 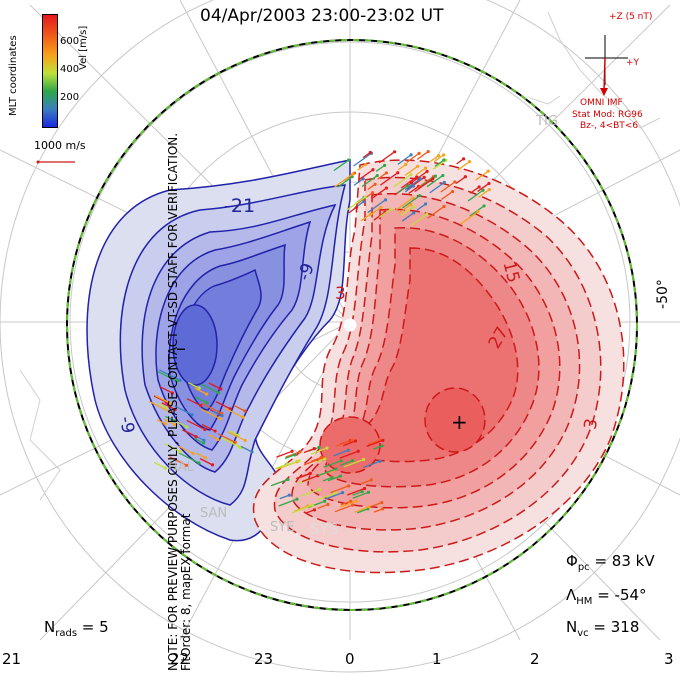 What do you see at coordinates (55, 162) in the screenshot?
I see `reference-vector-line` at bounding box center [55, 162].